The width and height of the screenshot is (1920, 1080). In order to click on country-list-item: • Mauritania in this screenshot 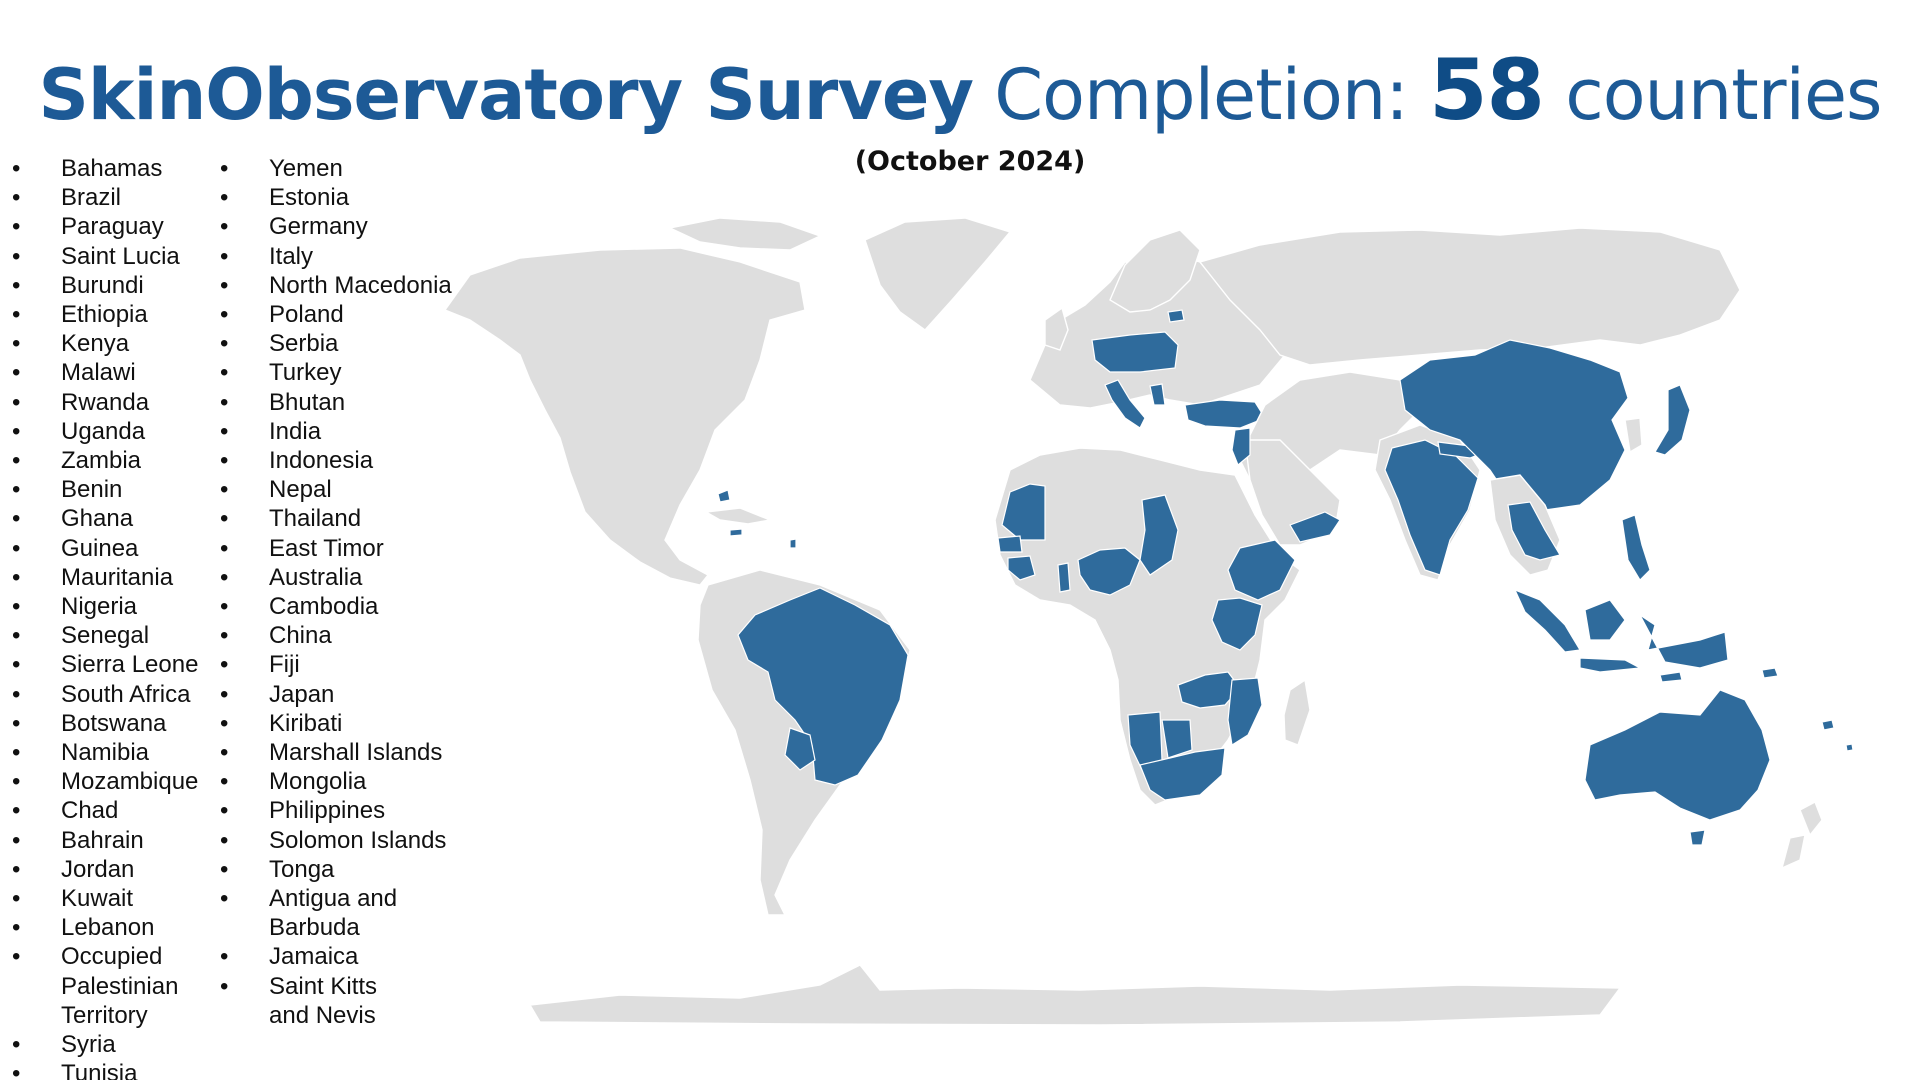, I will do `click(105, 577)`.